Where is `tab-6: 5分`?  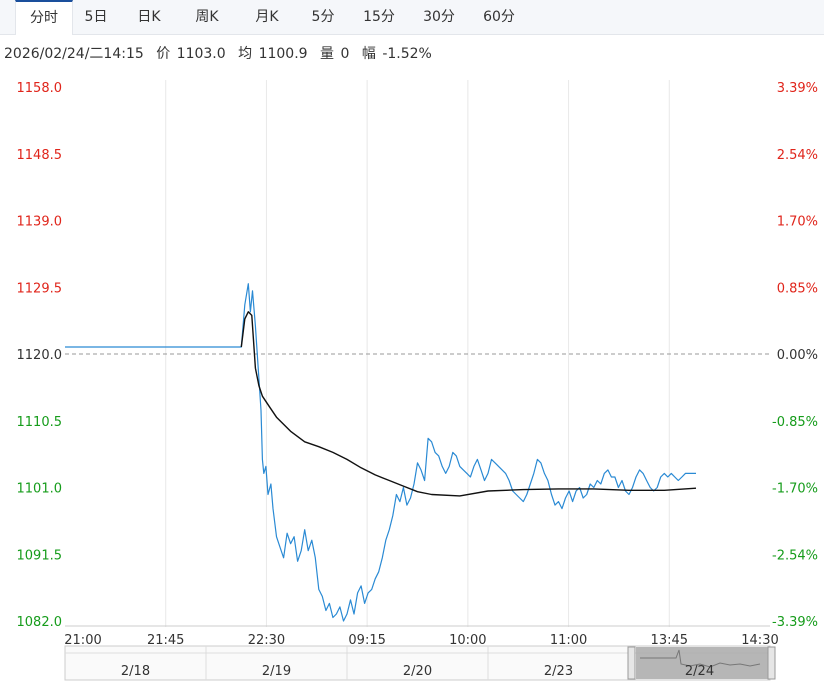 tab-6: 5分 is located at coordinates (323, 17).